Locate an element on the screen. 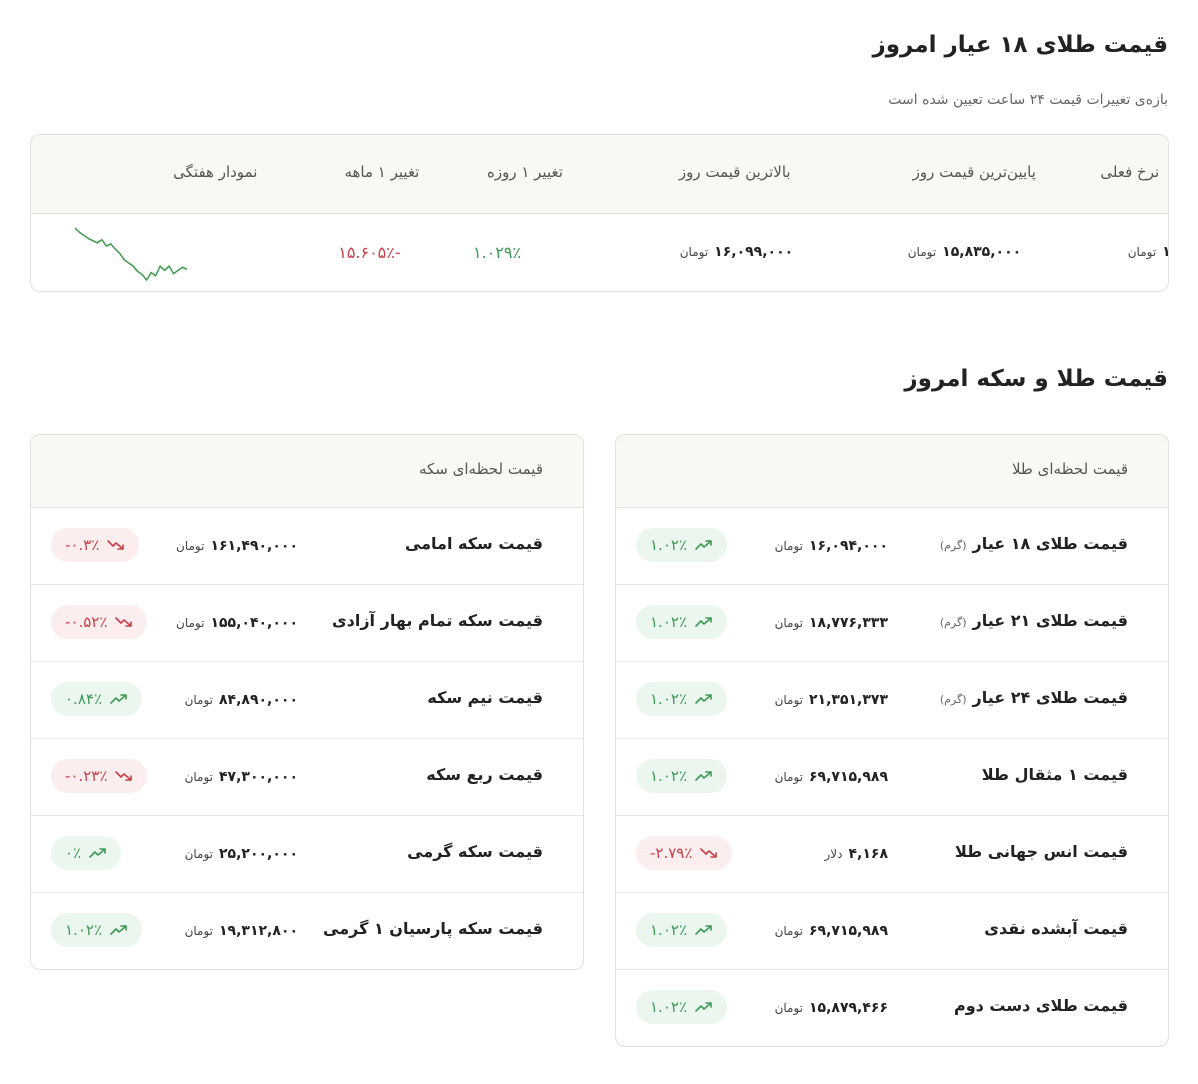 The height and width of the screenshot is (1084, 1198). column-header: نمودار هفتگی is located at coordinates (215, 172).